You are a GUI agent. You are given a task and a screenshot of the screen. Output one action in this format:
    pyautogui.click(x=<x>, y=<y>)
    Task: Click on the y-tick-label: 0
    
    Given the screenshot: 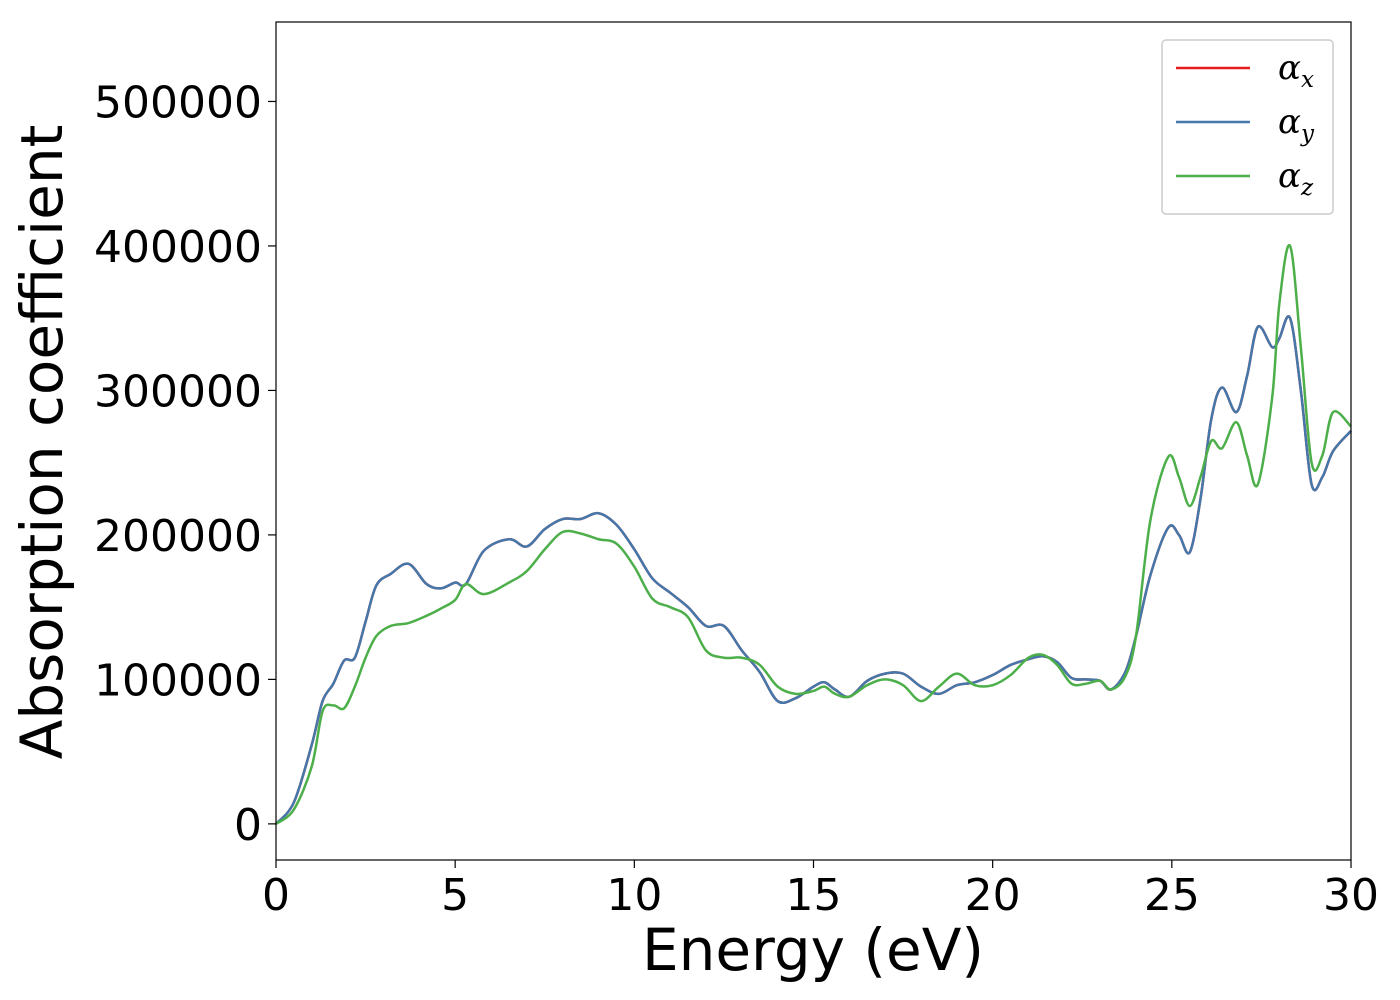 What is the action you would take?
    pyautogui.click(x=248, y=825)
    